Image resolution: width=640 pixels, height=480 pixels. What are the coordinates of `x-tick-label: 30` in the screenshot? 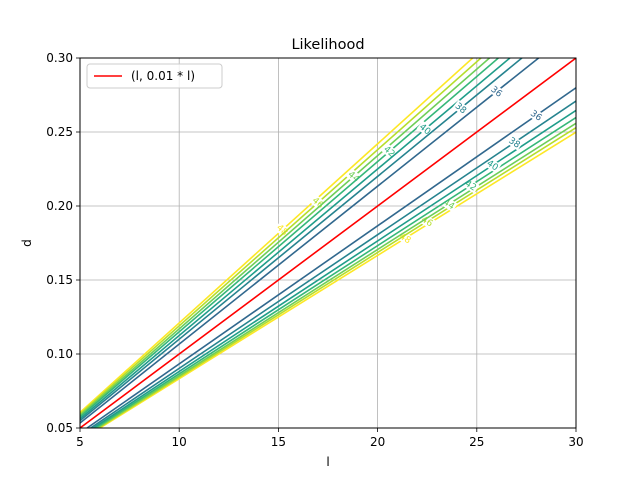 It's located at (575, 442).